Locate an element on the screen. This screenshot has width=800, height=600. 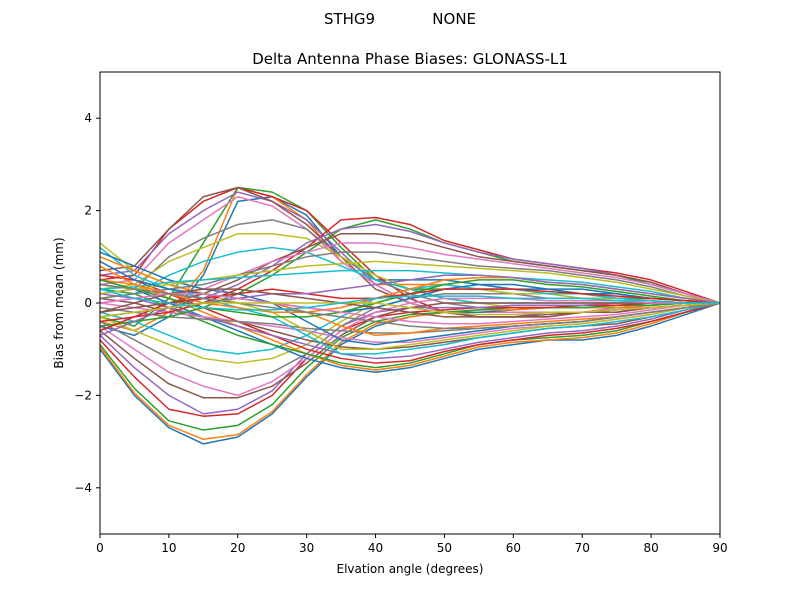
x-tick-label: 90 is located at coordinates (719, 548).